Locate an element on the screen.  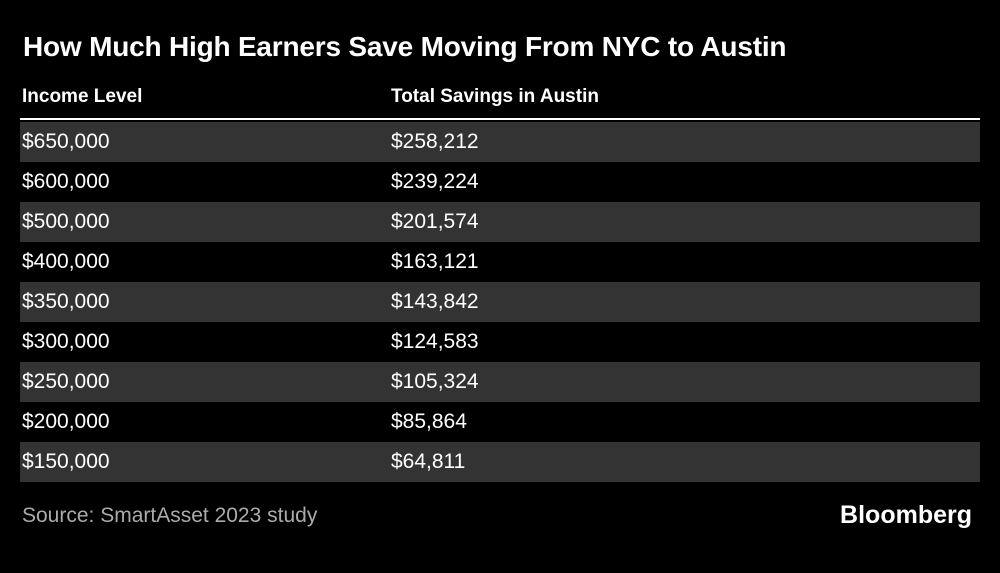
income-cell: $600,000 is located at coordinates (66, 181).